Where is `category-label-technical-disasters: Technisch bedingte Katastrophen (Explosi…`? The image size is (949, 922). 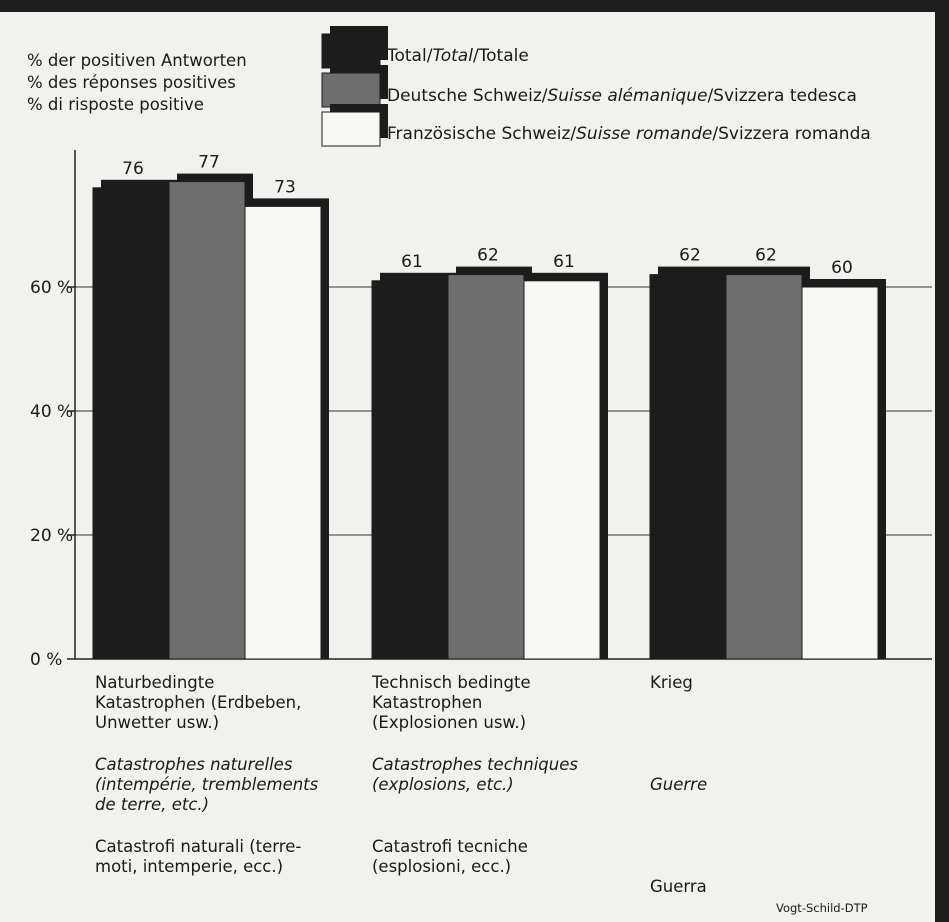 category-label-technical-disasters: Technisch bedingte Katastrophen (Explosi… is located at coordinates (475, 774).